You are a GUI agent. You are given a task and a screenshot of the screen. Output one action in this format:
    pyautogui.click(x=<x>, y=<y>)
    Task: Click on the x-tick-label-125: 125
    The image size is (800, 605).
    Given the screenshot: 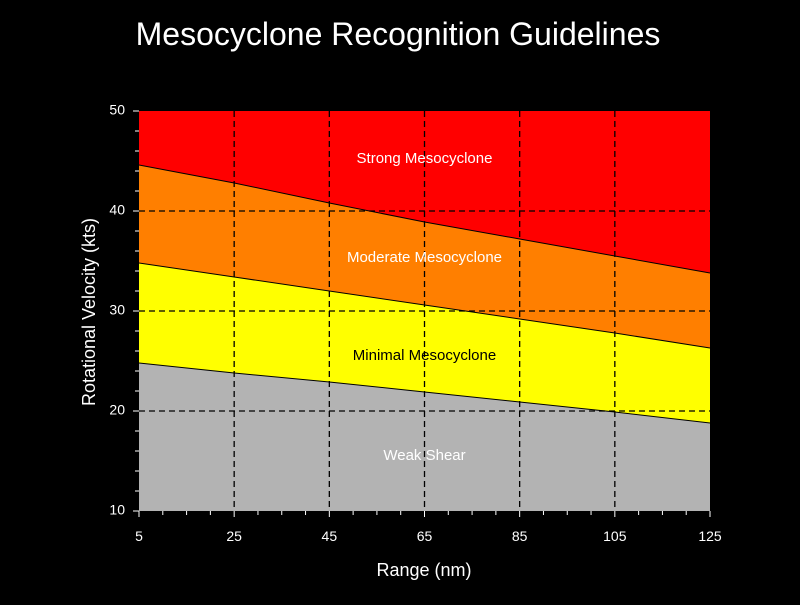 What is the action you would take?
    pyautogui.click(x=710, y=536)
    